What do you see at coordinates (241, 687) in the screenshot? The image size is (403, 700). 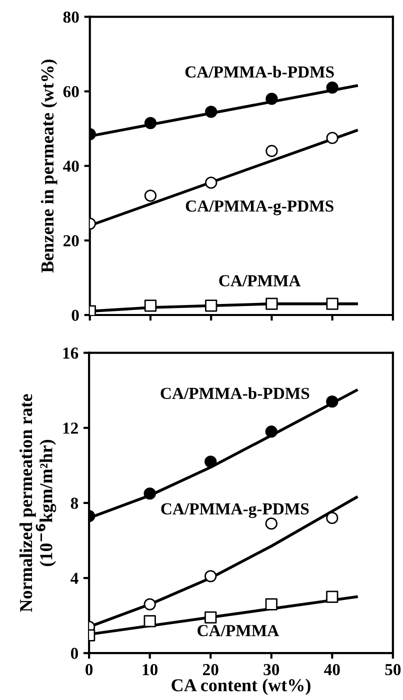 I see `x-axis-title: CA content (wt%)` at bounding box center [241, 687].